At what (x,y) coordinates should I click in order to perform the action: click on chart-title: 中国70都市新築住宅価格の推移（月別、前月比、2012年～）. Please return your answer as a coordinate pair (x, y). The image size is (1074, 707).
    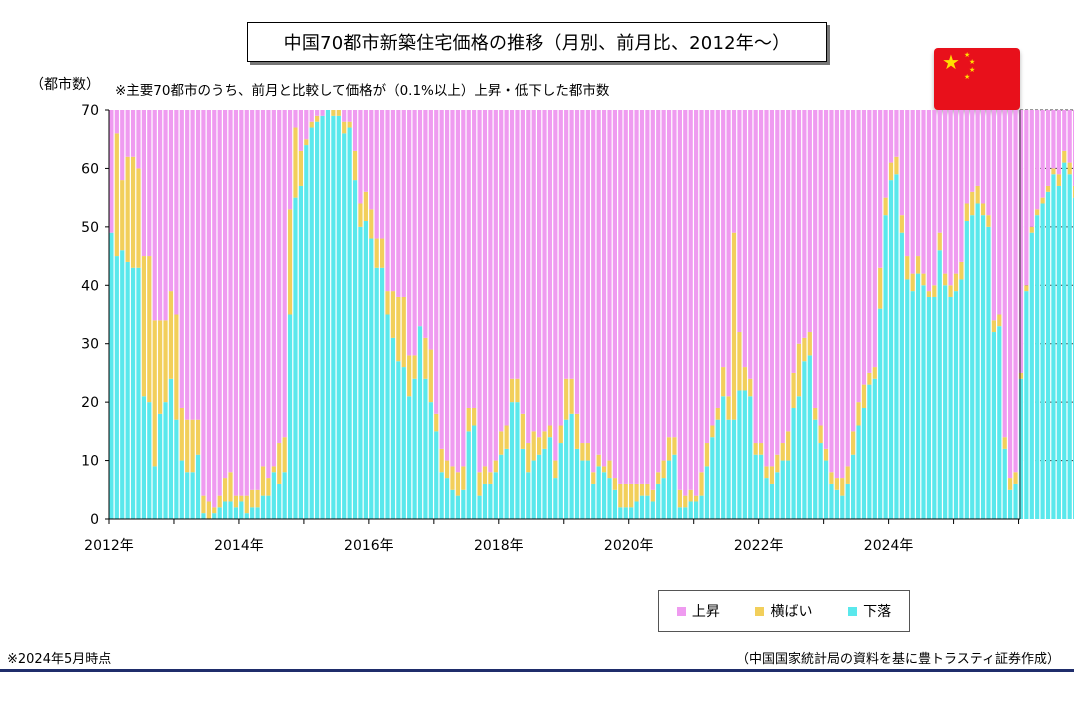
    Looking at the image, I should click on (537, 42).